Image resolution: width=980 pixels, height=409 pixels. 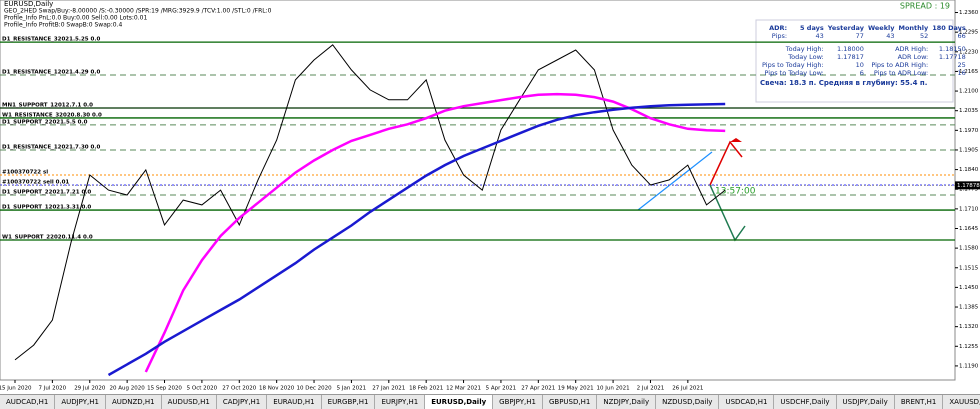 What do you see at coordinates (924, 36) in the screenshot?
I see `info-cell: 52` at bounding box center [924, 36].